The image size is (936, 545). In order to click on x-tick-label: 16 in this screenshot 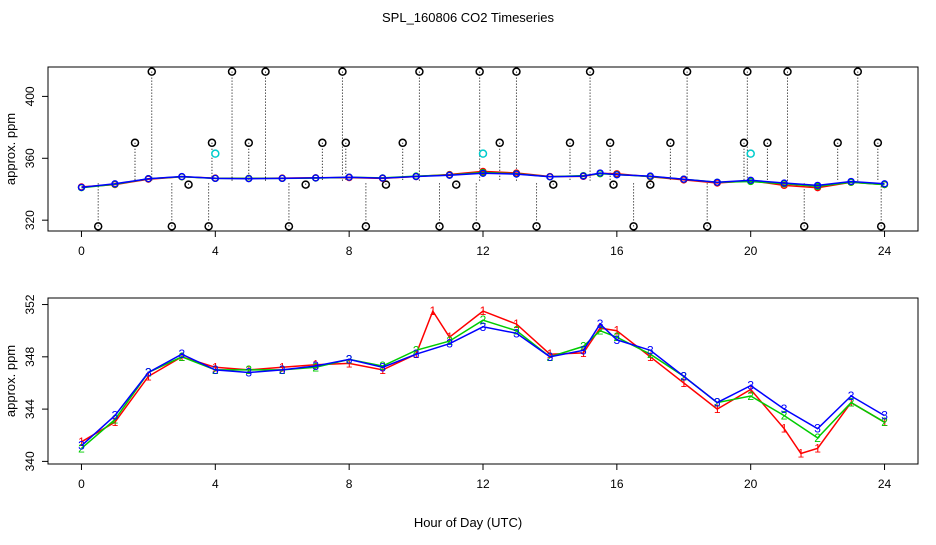, I will do `click(617, 251)`.